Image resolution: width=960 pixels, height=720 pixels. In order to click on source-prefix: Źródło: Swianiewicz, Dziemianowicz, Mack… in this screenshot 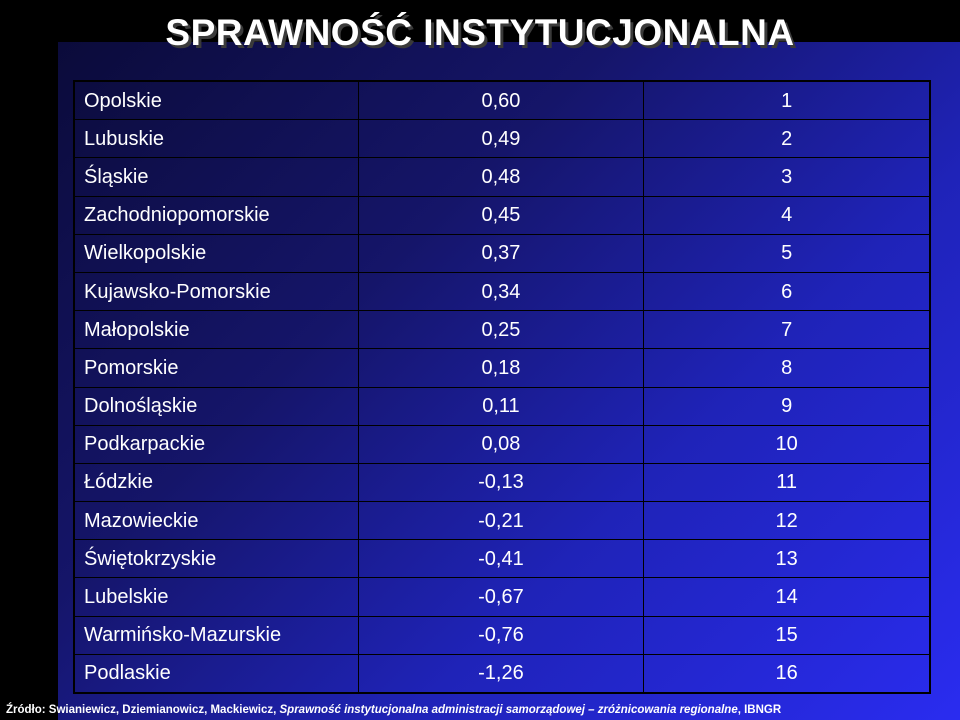, I will do `click(143, 710)`.